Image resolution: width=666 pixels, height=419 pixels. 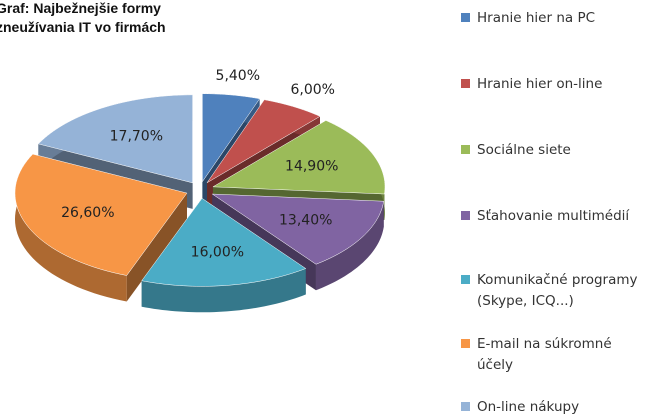 I want to click on data-label: 5,40%, so click(x=238, y=76).